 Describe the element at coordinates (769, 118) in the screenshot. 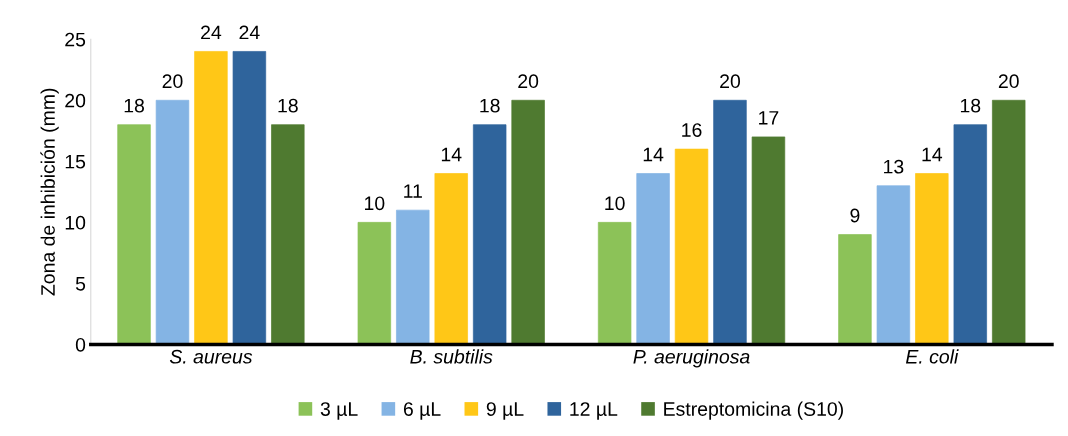

I see `data-label: 17` at that location.